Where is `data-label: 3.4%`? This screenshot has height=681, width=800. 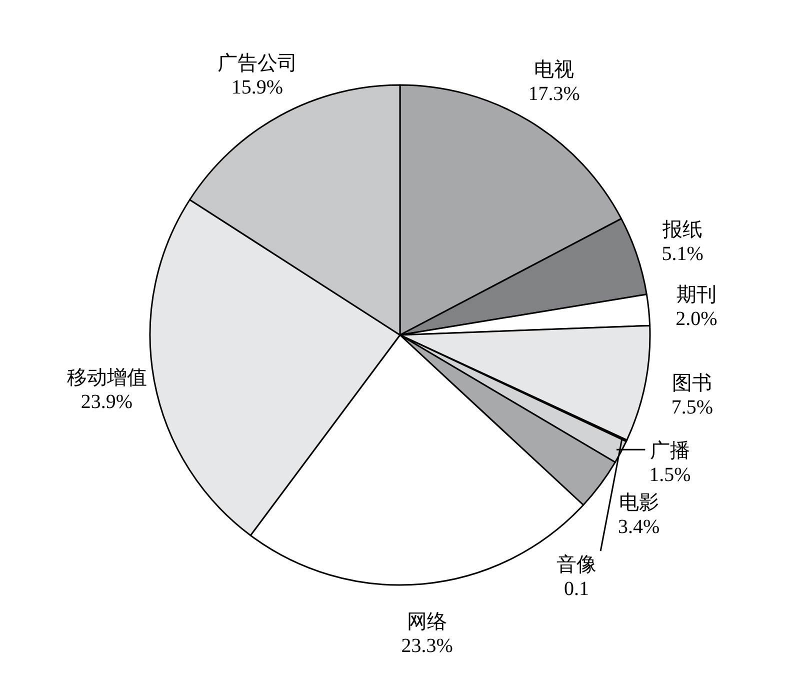 data-label: 3.4% is located at coordinates (639, 527).